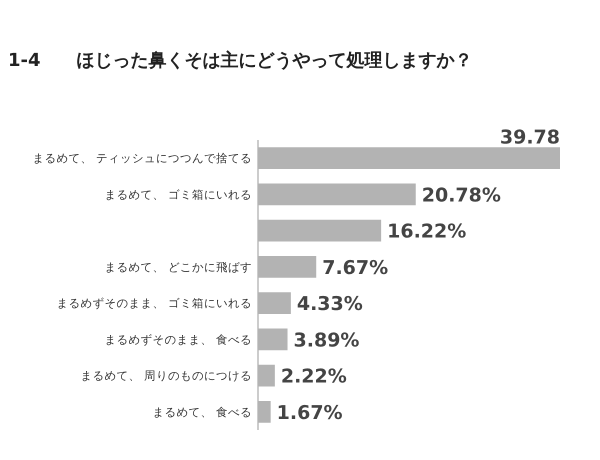  Describe the element at coordinates (426, 231) in the screenshot. I see `data-label: 16.22%` at that location.